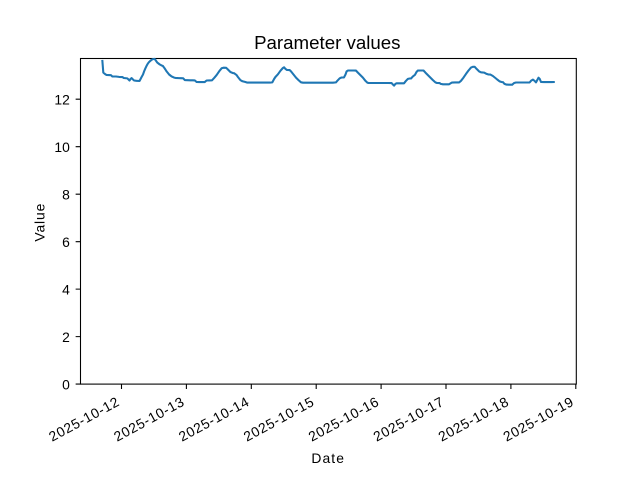  I want to click on svg-text: 8, so click(66, 195).